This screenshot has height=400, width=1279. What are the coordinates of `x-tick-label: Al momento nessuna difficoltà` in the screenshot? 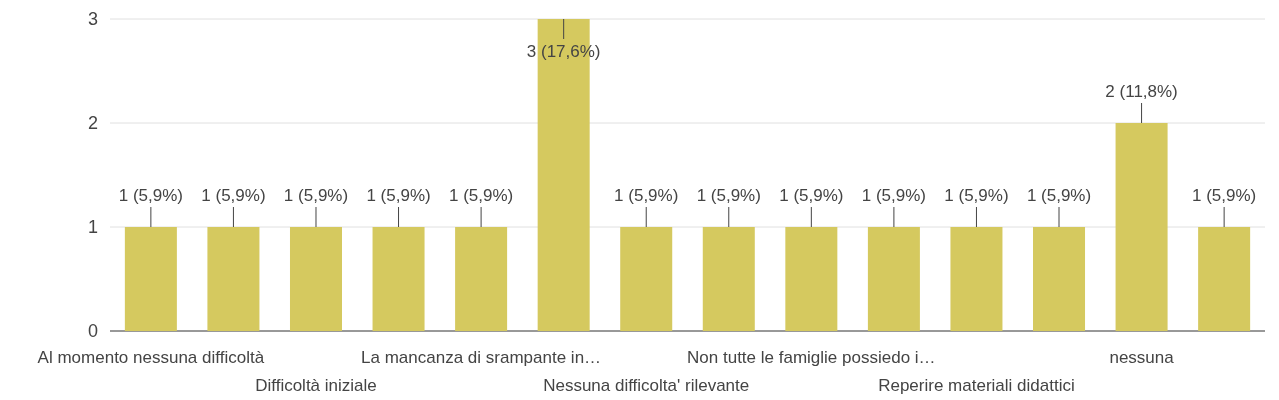 It's located at (151, 357).